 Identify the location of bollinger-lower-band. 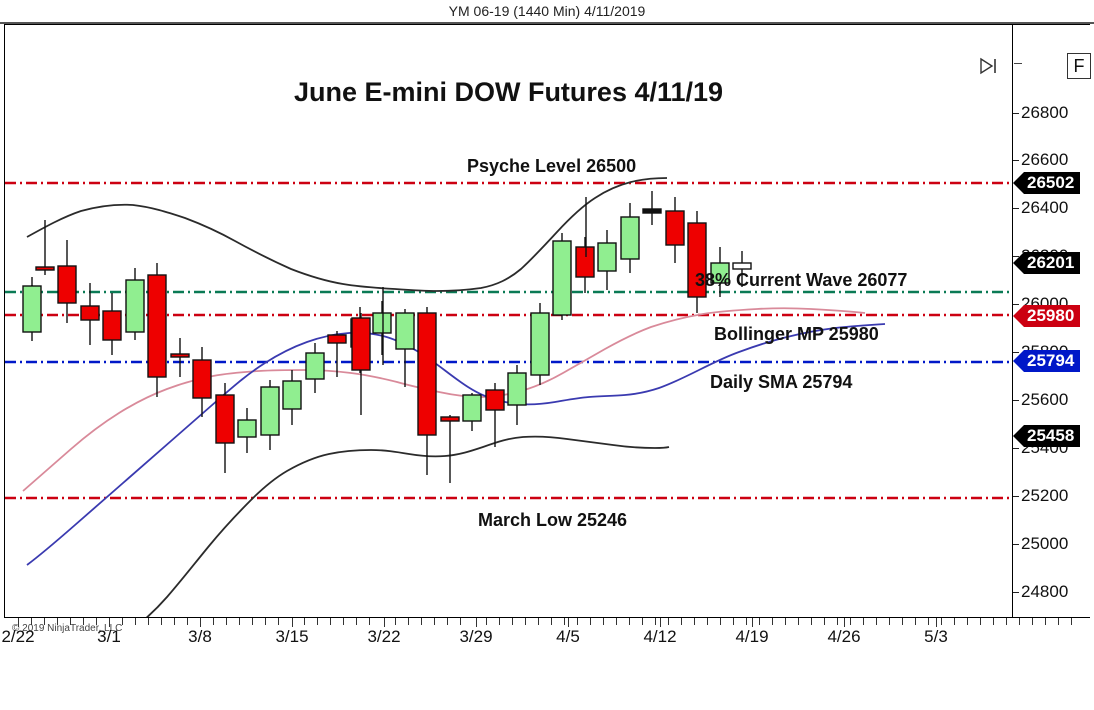
(408, 526).